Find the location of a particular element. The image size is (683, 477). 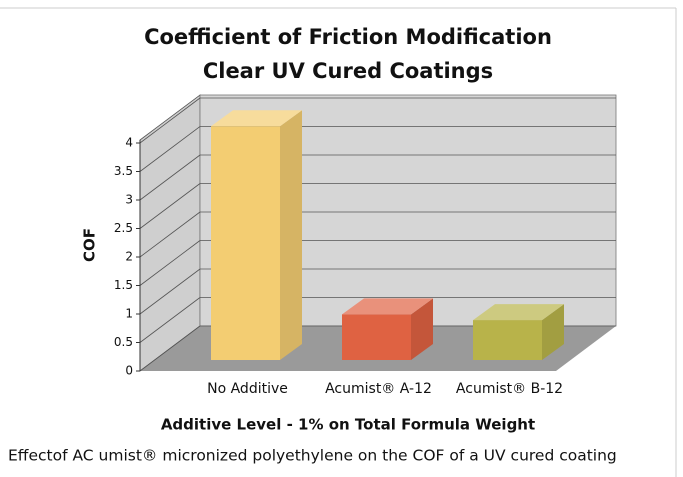

x-tick-label: Acumist® B-12 is located at coordinates (509, 389).